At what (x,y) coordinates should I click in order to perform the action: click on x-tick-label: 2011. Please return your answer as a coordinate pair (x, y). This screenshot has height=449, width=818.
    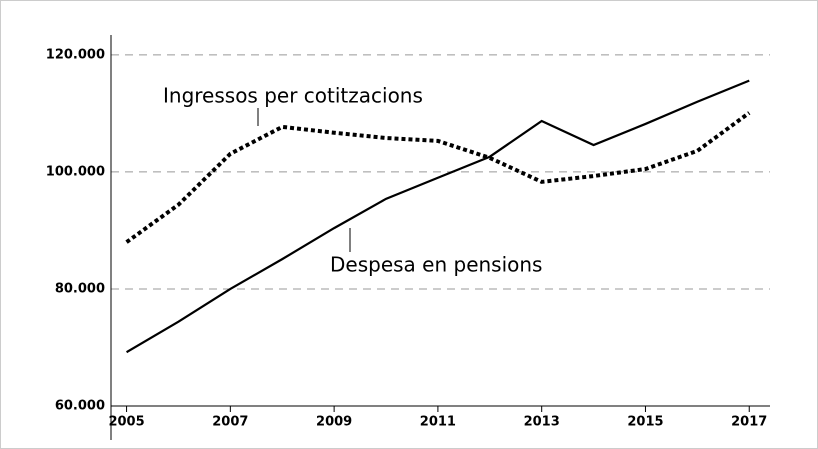
    Looking at the image, I should click on (438, 422).